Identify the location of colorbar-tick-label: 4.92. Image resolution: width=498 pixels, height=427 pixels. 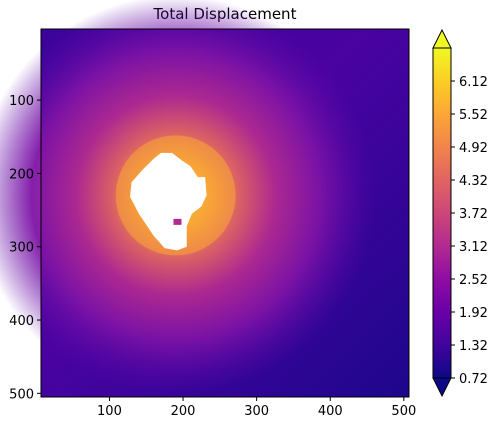
(473, 148).